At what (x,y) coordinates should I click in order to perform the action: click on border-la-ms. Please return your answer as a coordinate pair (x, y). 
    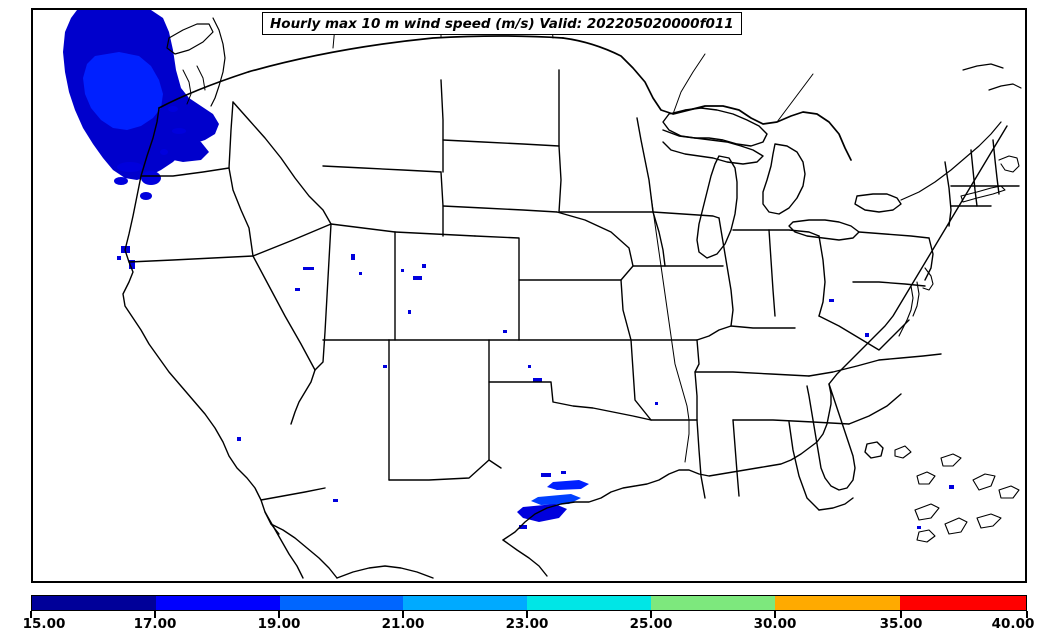
    Looking at the image, I should click on (701, 459).